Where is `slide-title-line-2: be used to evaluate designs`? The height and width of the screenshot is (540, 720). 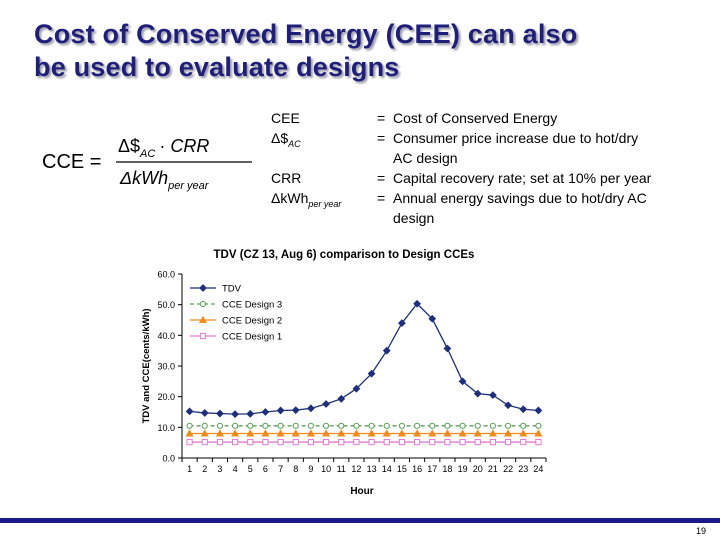 slide-title-line-2: be used to evaluate designs is located at coordinates (217, 67).